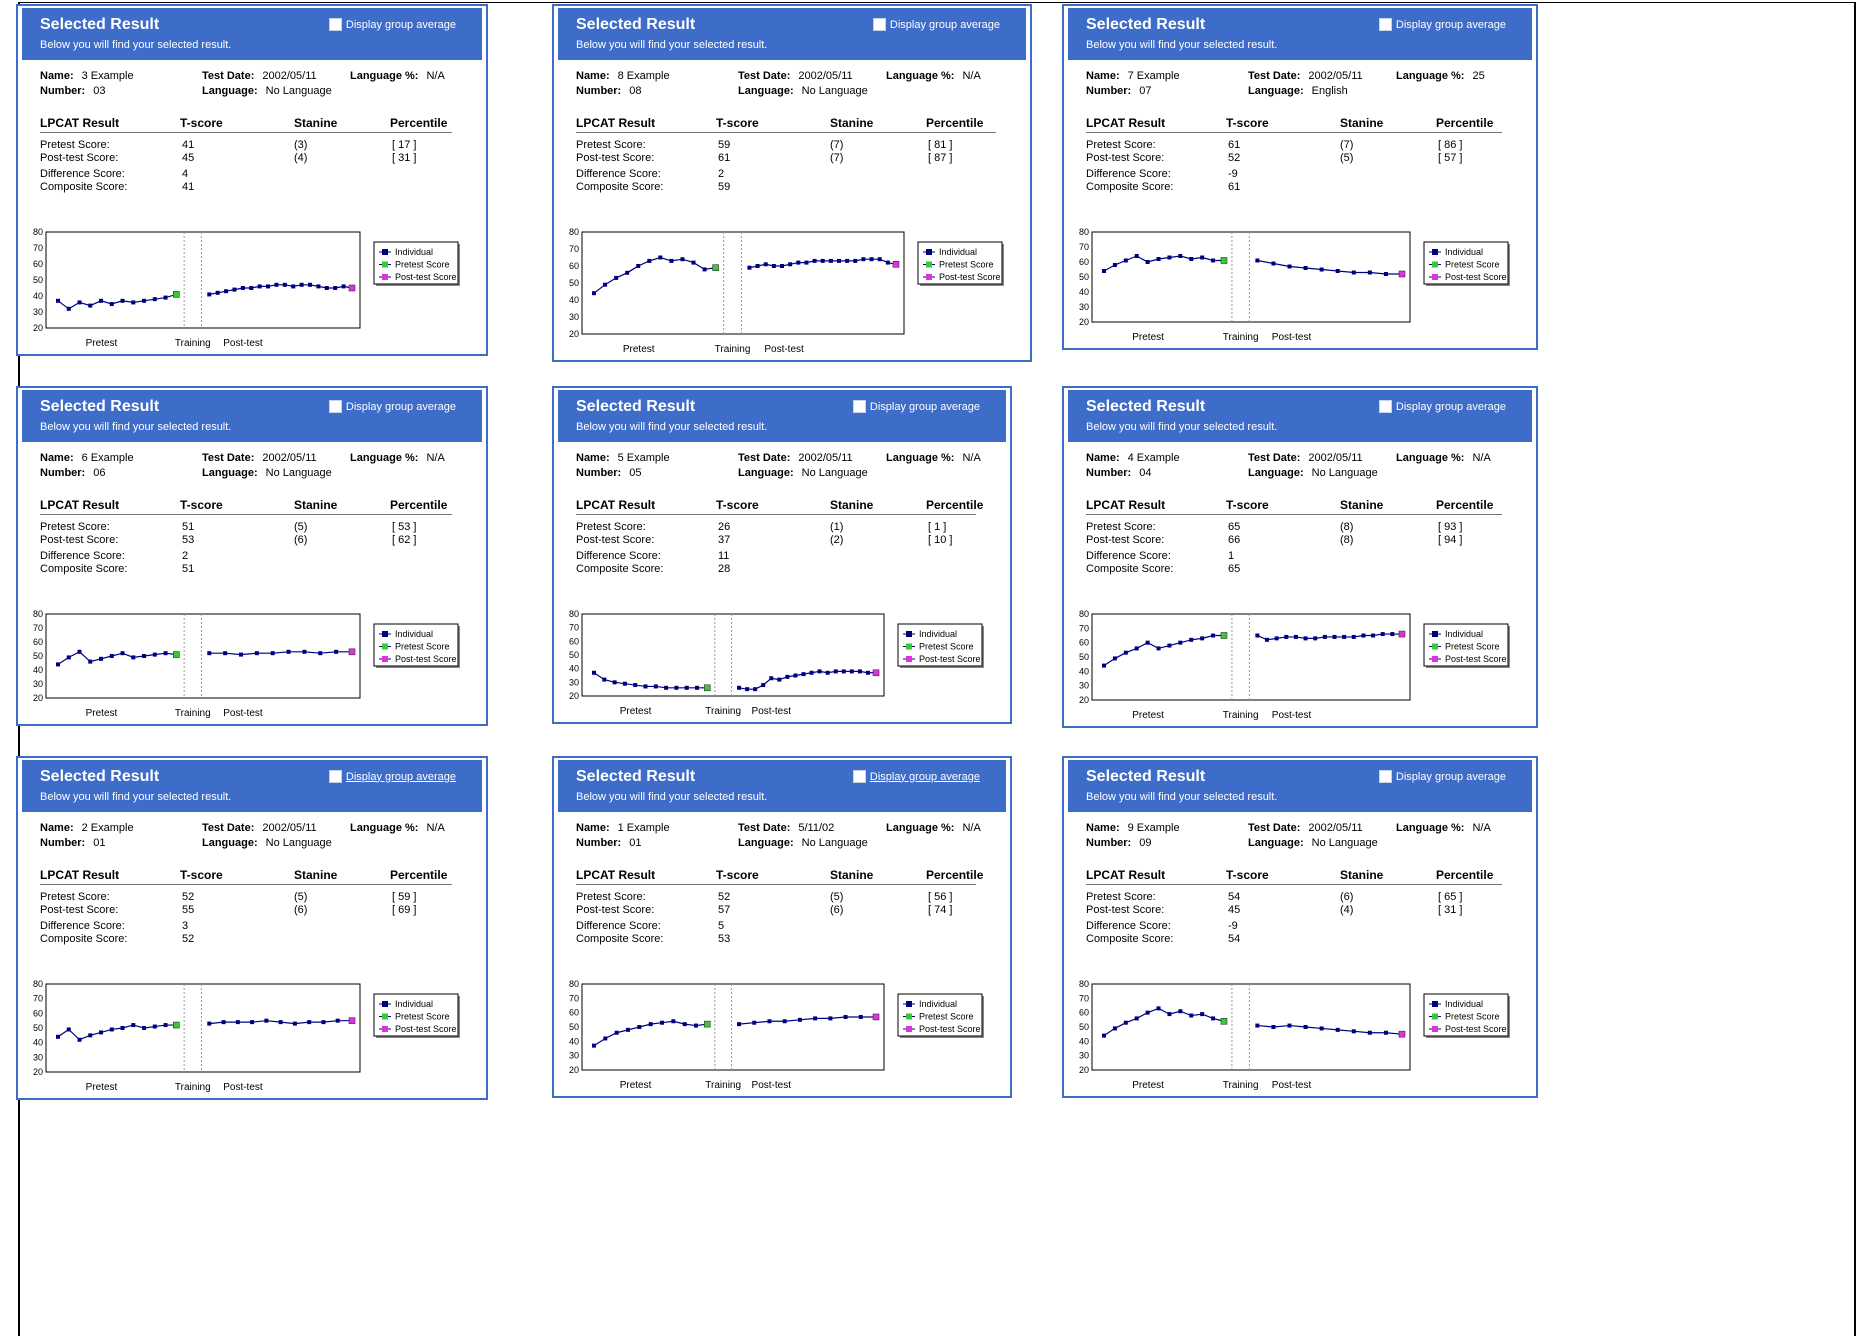 The height and width of the screenshot is (1338, 1862). Describe the element at coordinates (188, 145) in the screenshot. I see `pretest-tscore: 41` at that location.